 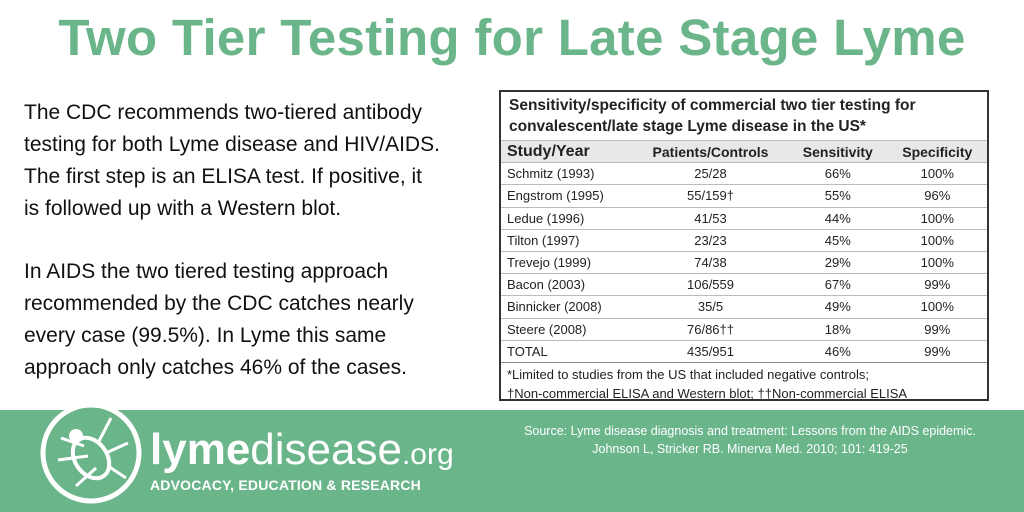 I want to click on table-cell: Steere (2008), so click(x=567, y=329).